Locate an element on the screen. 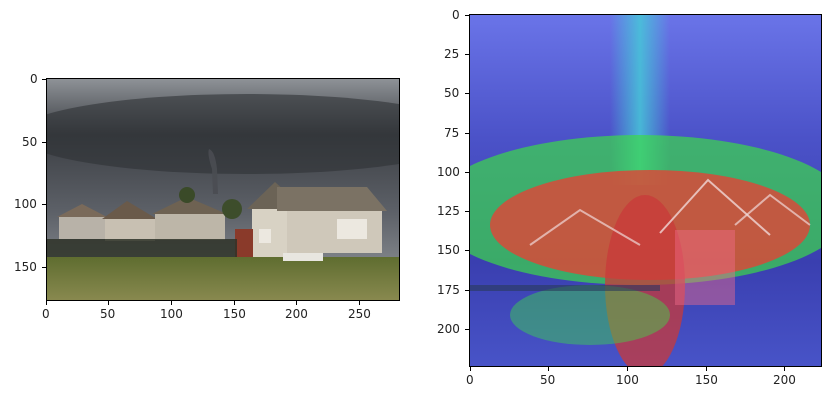 Image resolution: width=831 pixels, height=400 pixels. left-y-tick: 50 is located at coordinates (30, 142).